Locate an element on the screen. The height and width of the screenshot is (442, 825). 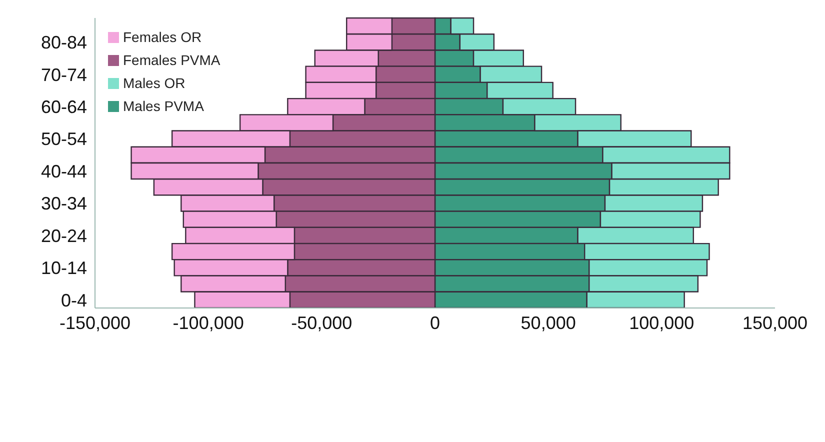
y-tick-label: 80-84 is located at coordinates (63, 42).